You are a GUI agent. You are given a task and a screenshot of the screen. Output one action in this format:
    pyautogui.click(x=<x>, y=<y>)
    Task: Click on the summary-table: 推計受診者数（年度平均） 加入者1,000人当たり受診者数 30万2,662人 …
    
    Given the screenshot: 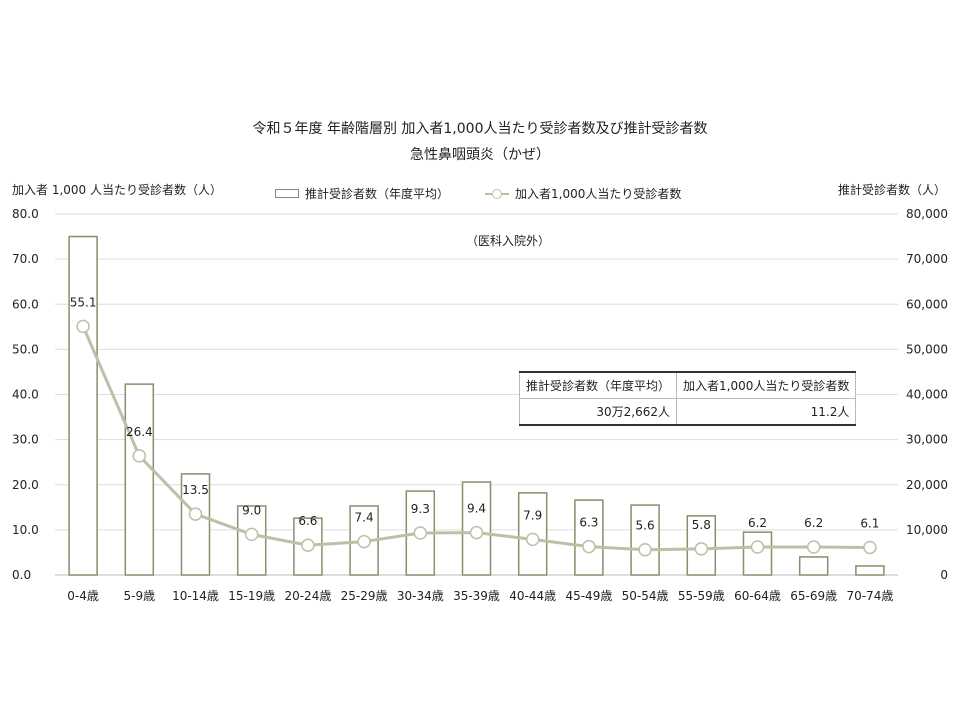 What is the action you would take?
    pyautogui.click(x=687, y=398)
    